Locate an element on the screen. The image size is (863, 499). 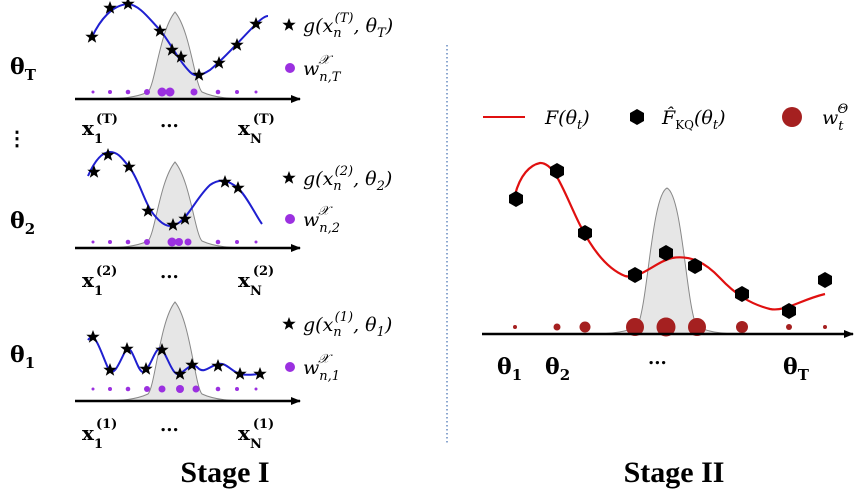
legend-g-1: g(xn(1), θ1) is located at coordinates (347, 325).